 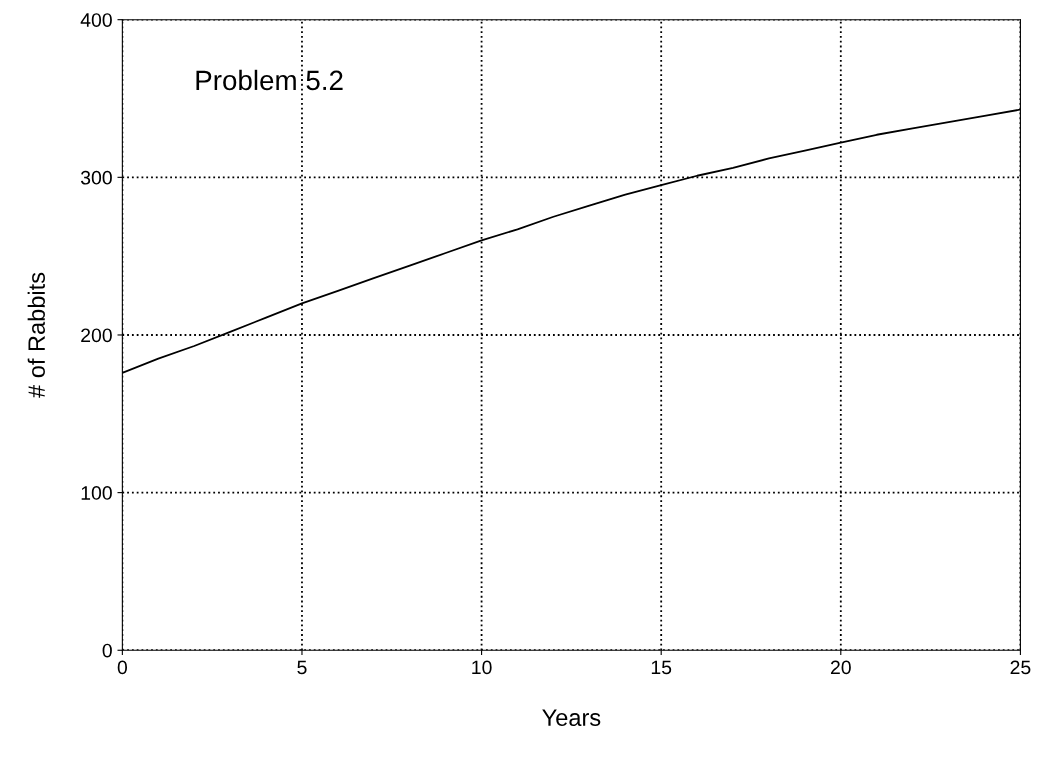 I want to click on x-tick-label: 15, so click(x=661, y=667).